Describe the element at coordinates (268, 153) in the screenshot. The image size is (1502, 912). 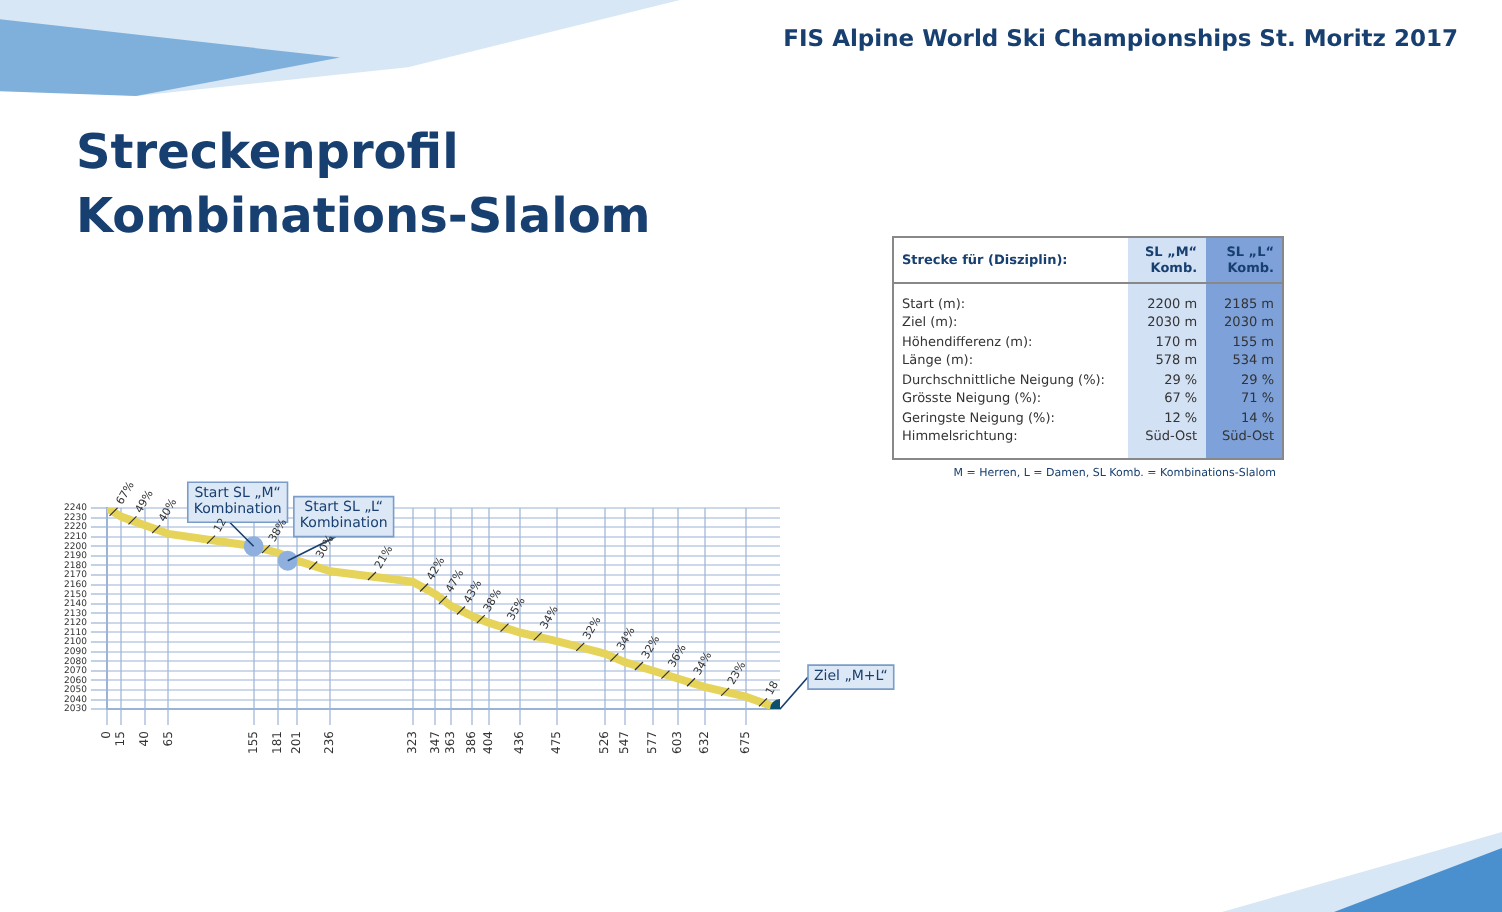
I see `chart-title: Streckenprofil` at that location.